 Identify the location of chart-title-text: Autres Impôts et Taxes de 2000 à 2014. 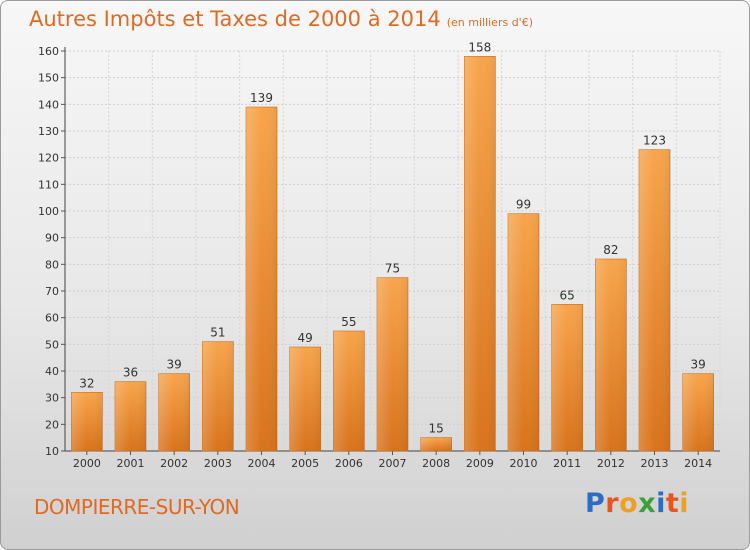
(235, 19).